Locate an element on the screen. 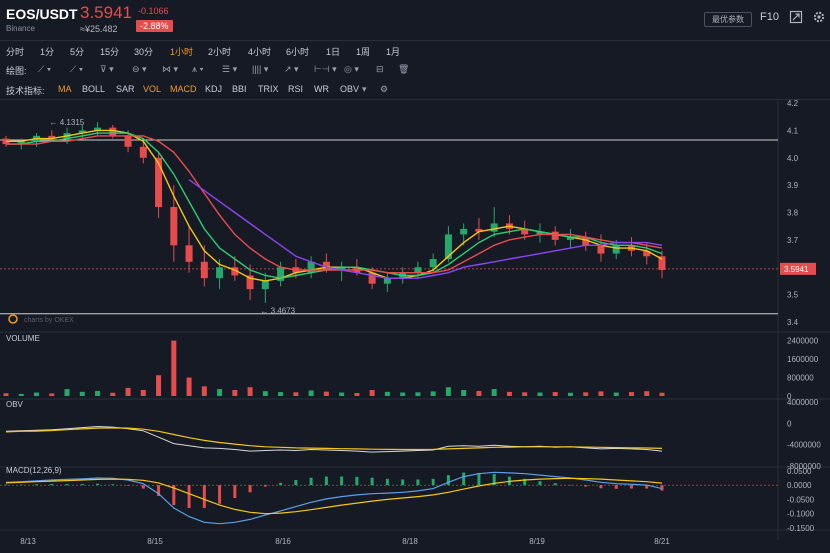  ray-tool-icon: ⟋ ▾ is located at coordinates (77, 69).